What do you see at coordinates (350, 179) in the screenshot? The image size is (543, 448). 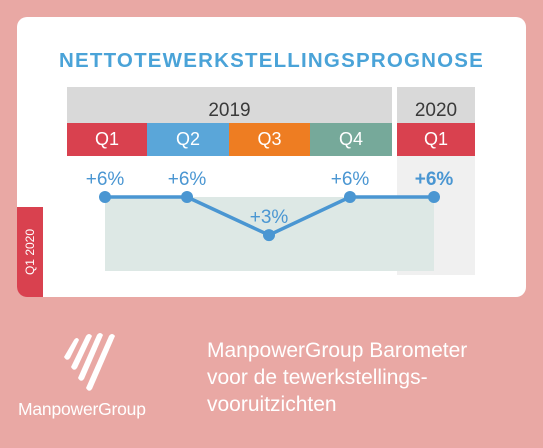 I see `data-label-4: +6%` at bounding box center [350, 179].